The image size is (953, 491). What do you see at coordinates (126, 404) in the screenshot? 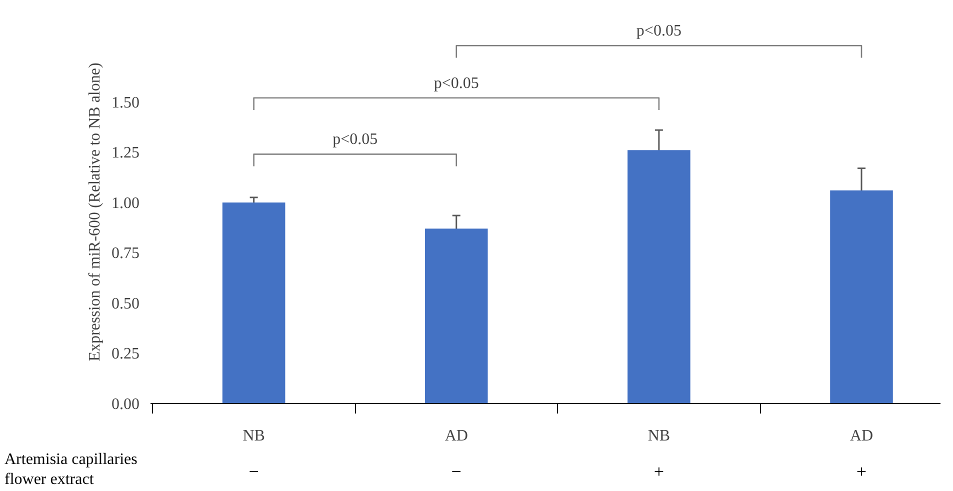
I see `y-tick-label: 0.00` at bounding box center [126, 404].